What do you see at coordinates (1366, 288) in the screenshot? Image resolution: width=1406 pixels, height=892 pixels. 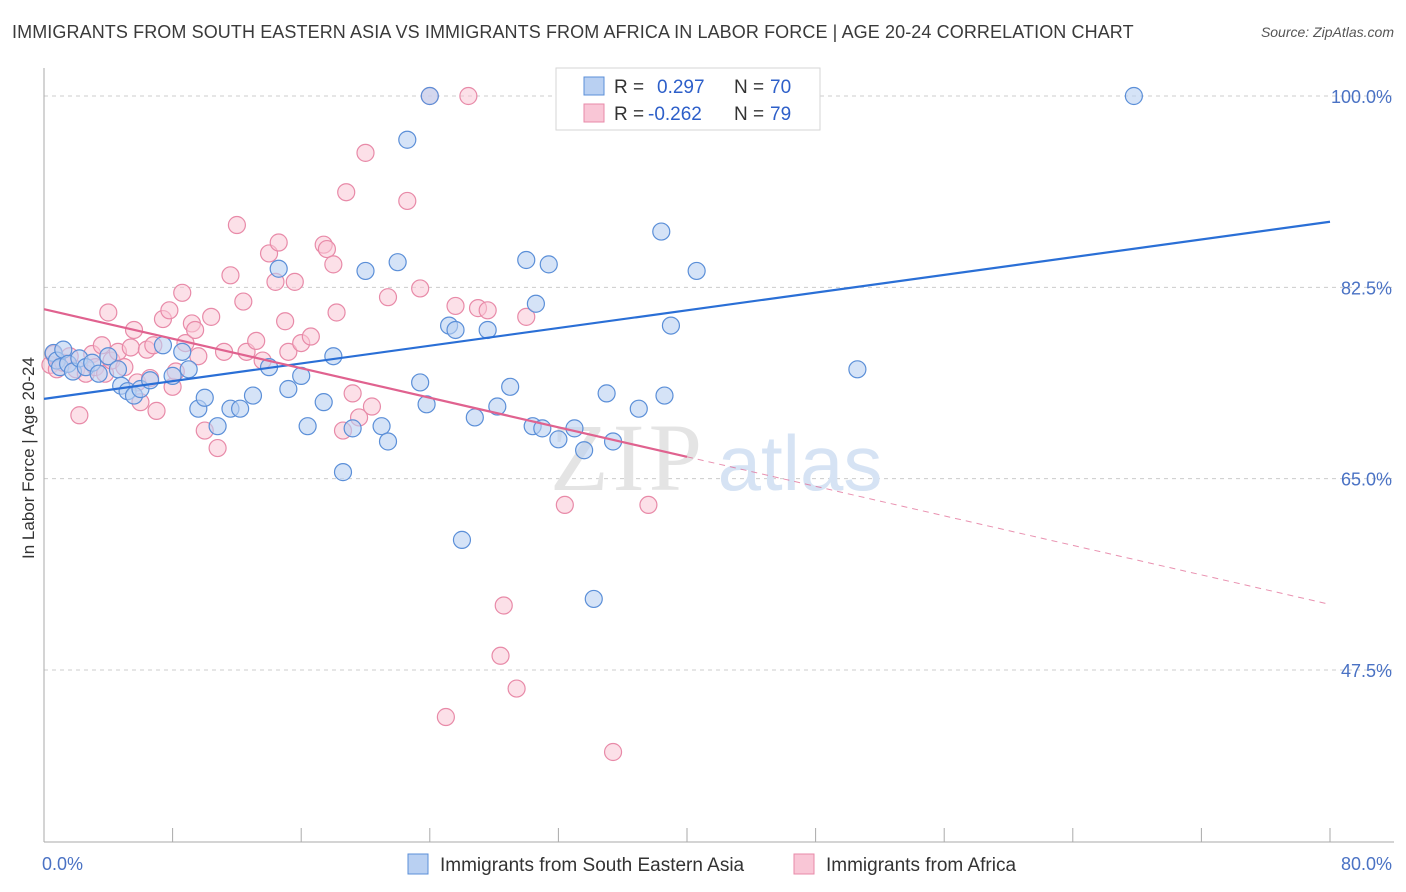 I see `y-tick-label-2: 82.5%` at bounding box center [1366, 288].